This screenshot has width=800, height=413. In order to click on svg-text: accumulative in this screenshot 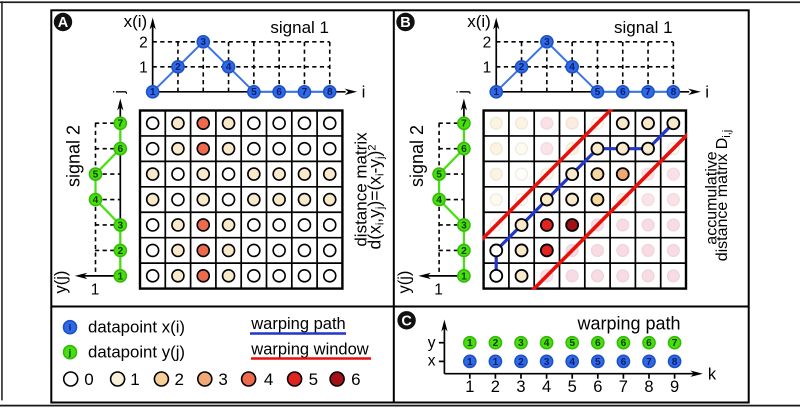, I will do `click(712, 197)`.